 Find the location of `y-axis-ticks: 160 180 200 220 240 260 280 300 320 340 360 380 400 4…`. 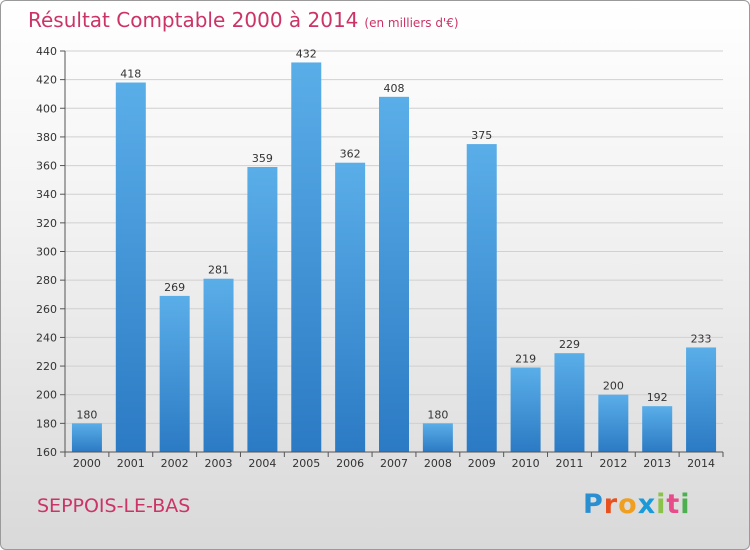

y-axis-ticks: 160 180 200 220 240 260 280 300 320 340 360 380 400 4… is located at coordinates (50, 252).